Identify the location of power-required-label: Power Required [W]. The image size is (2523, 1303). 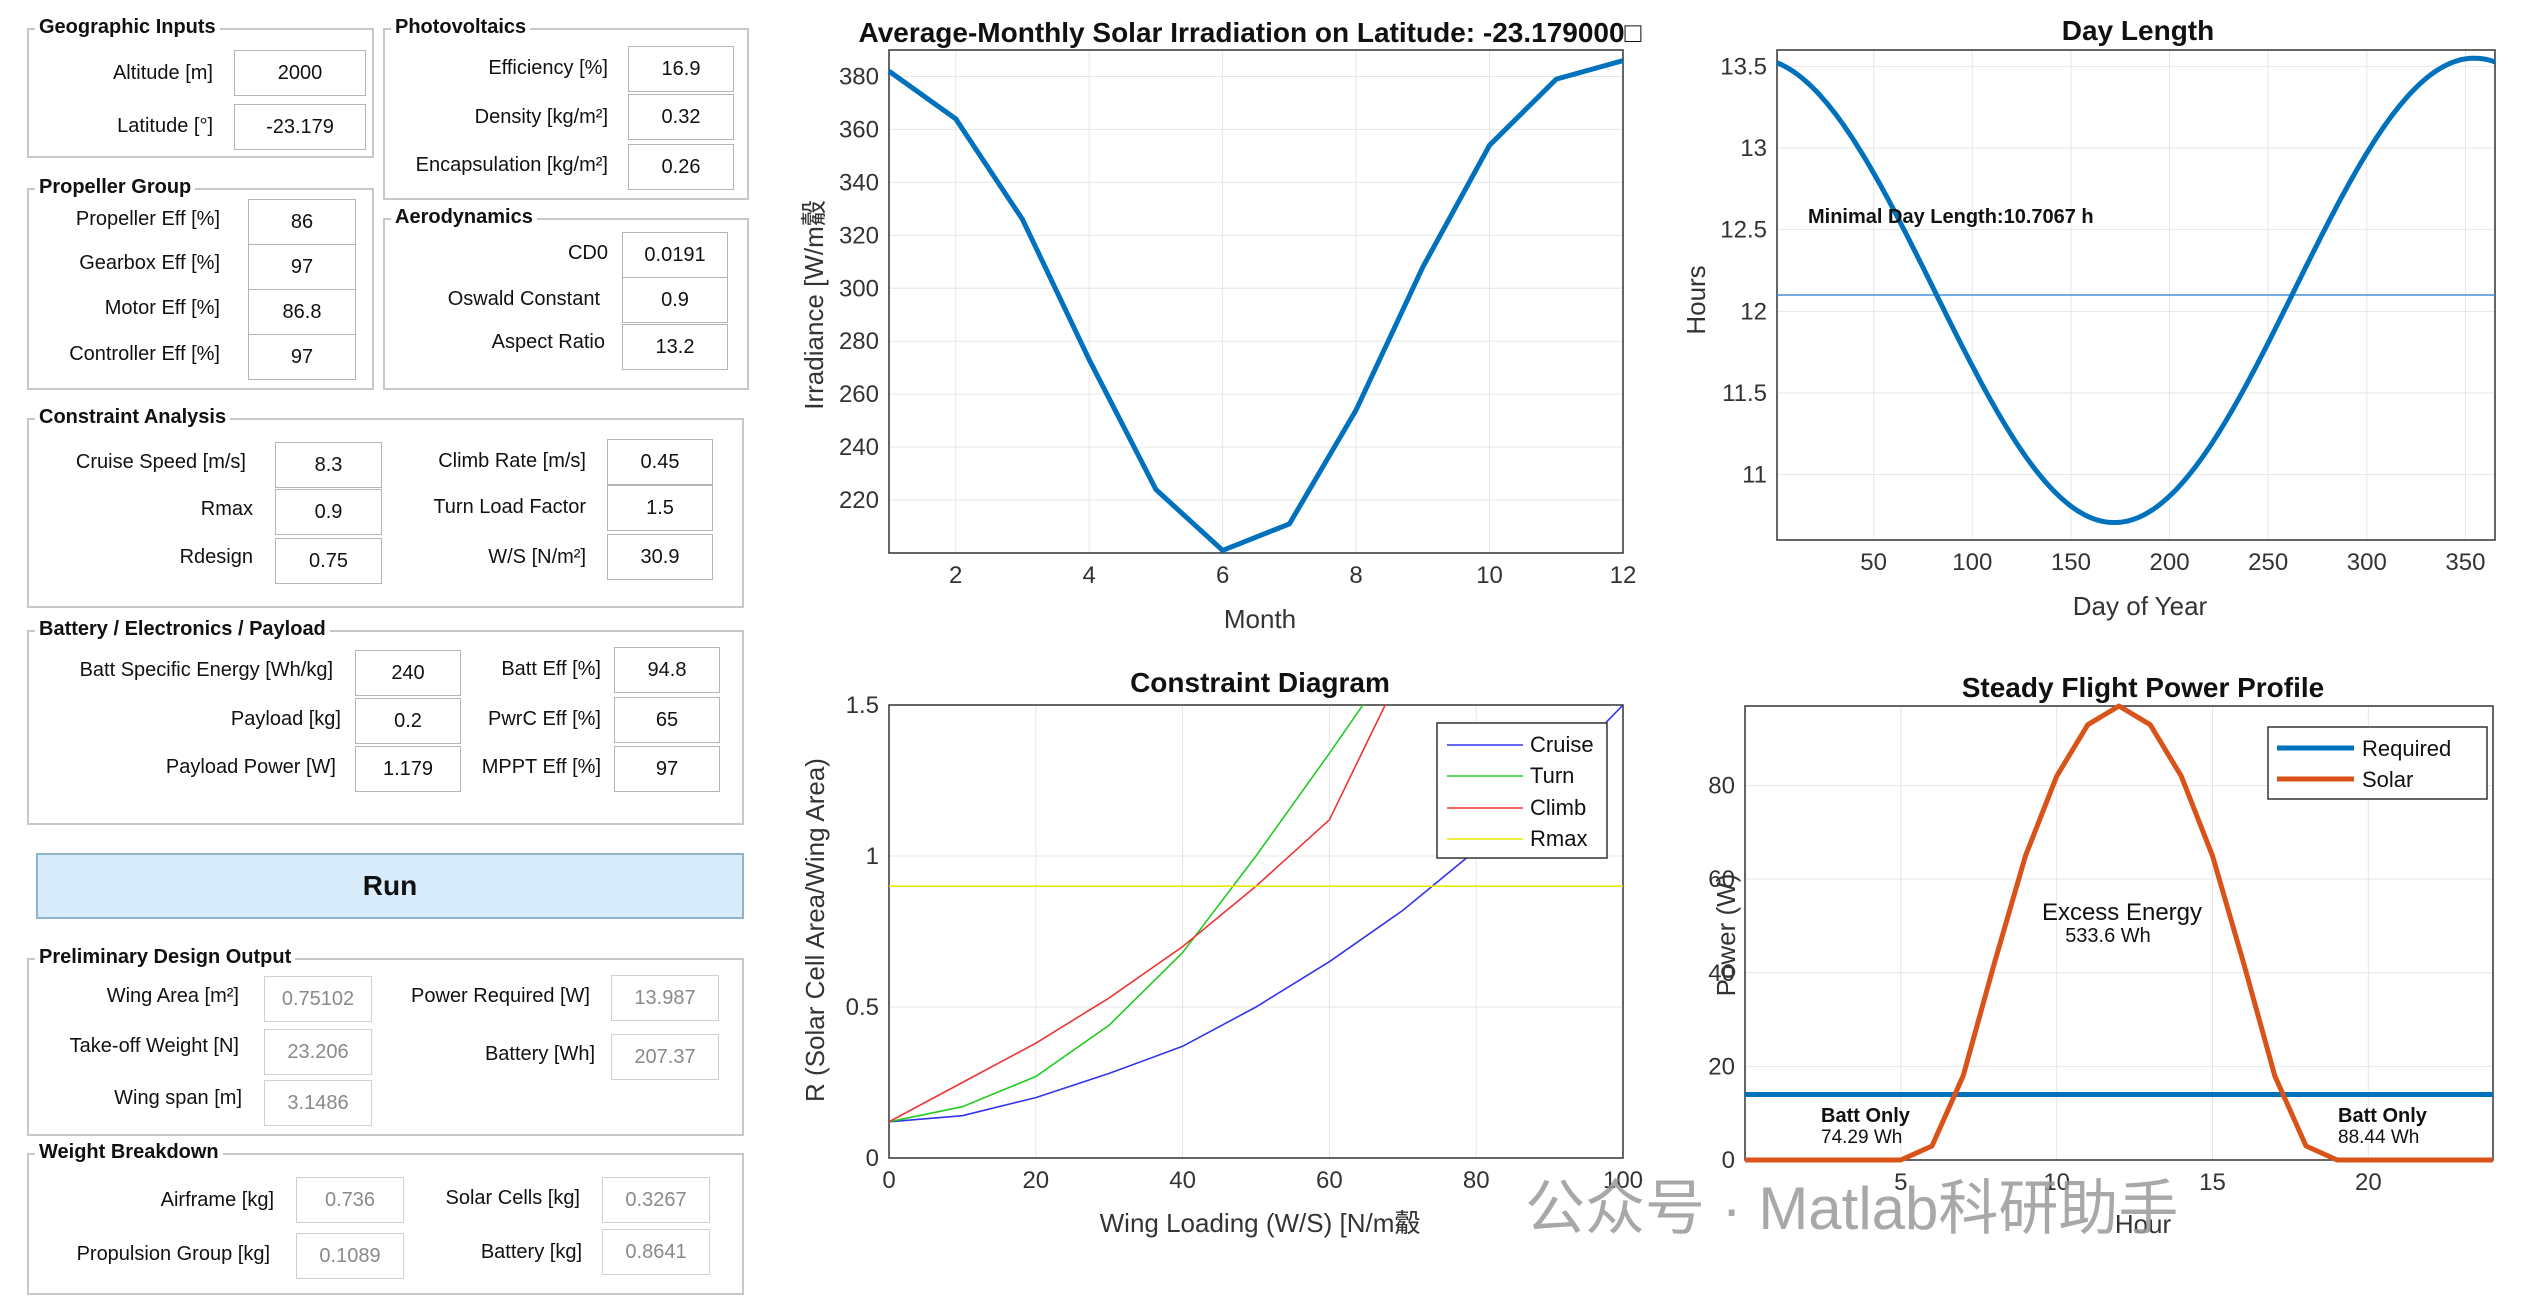
(500, 996).